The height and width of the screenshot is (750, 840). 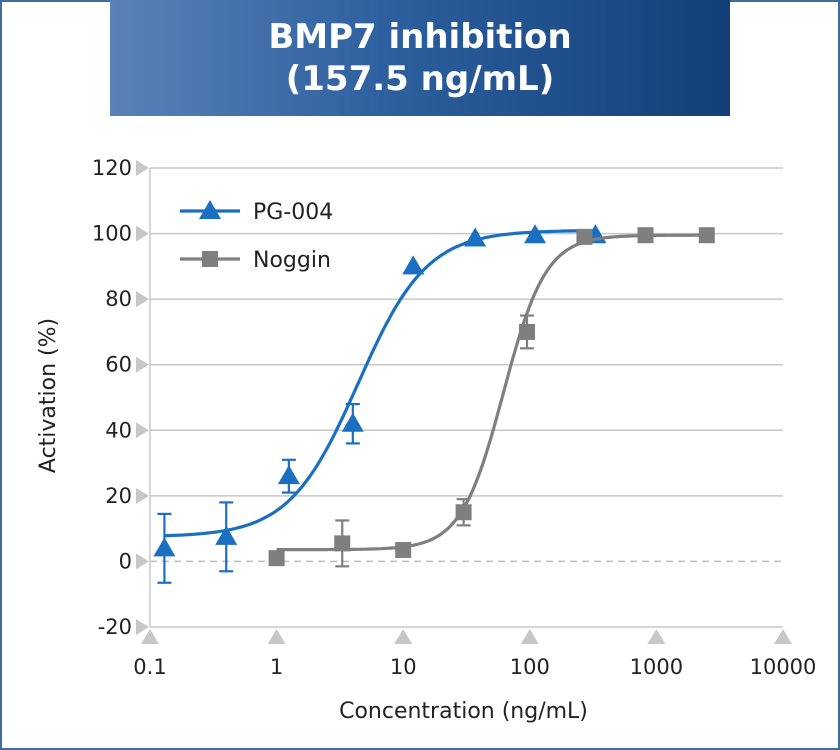 What do you see at coordinates (118, 496) in the screenshot?
I see `y-tick-label: 20` at bounding box center [118, 496].